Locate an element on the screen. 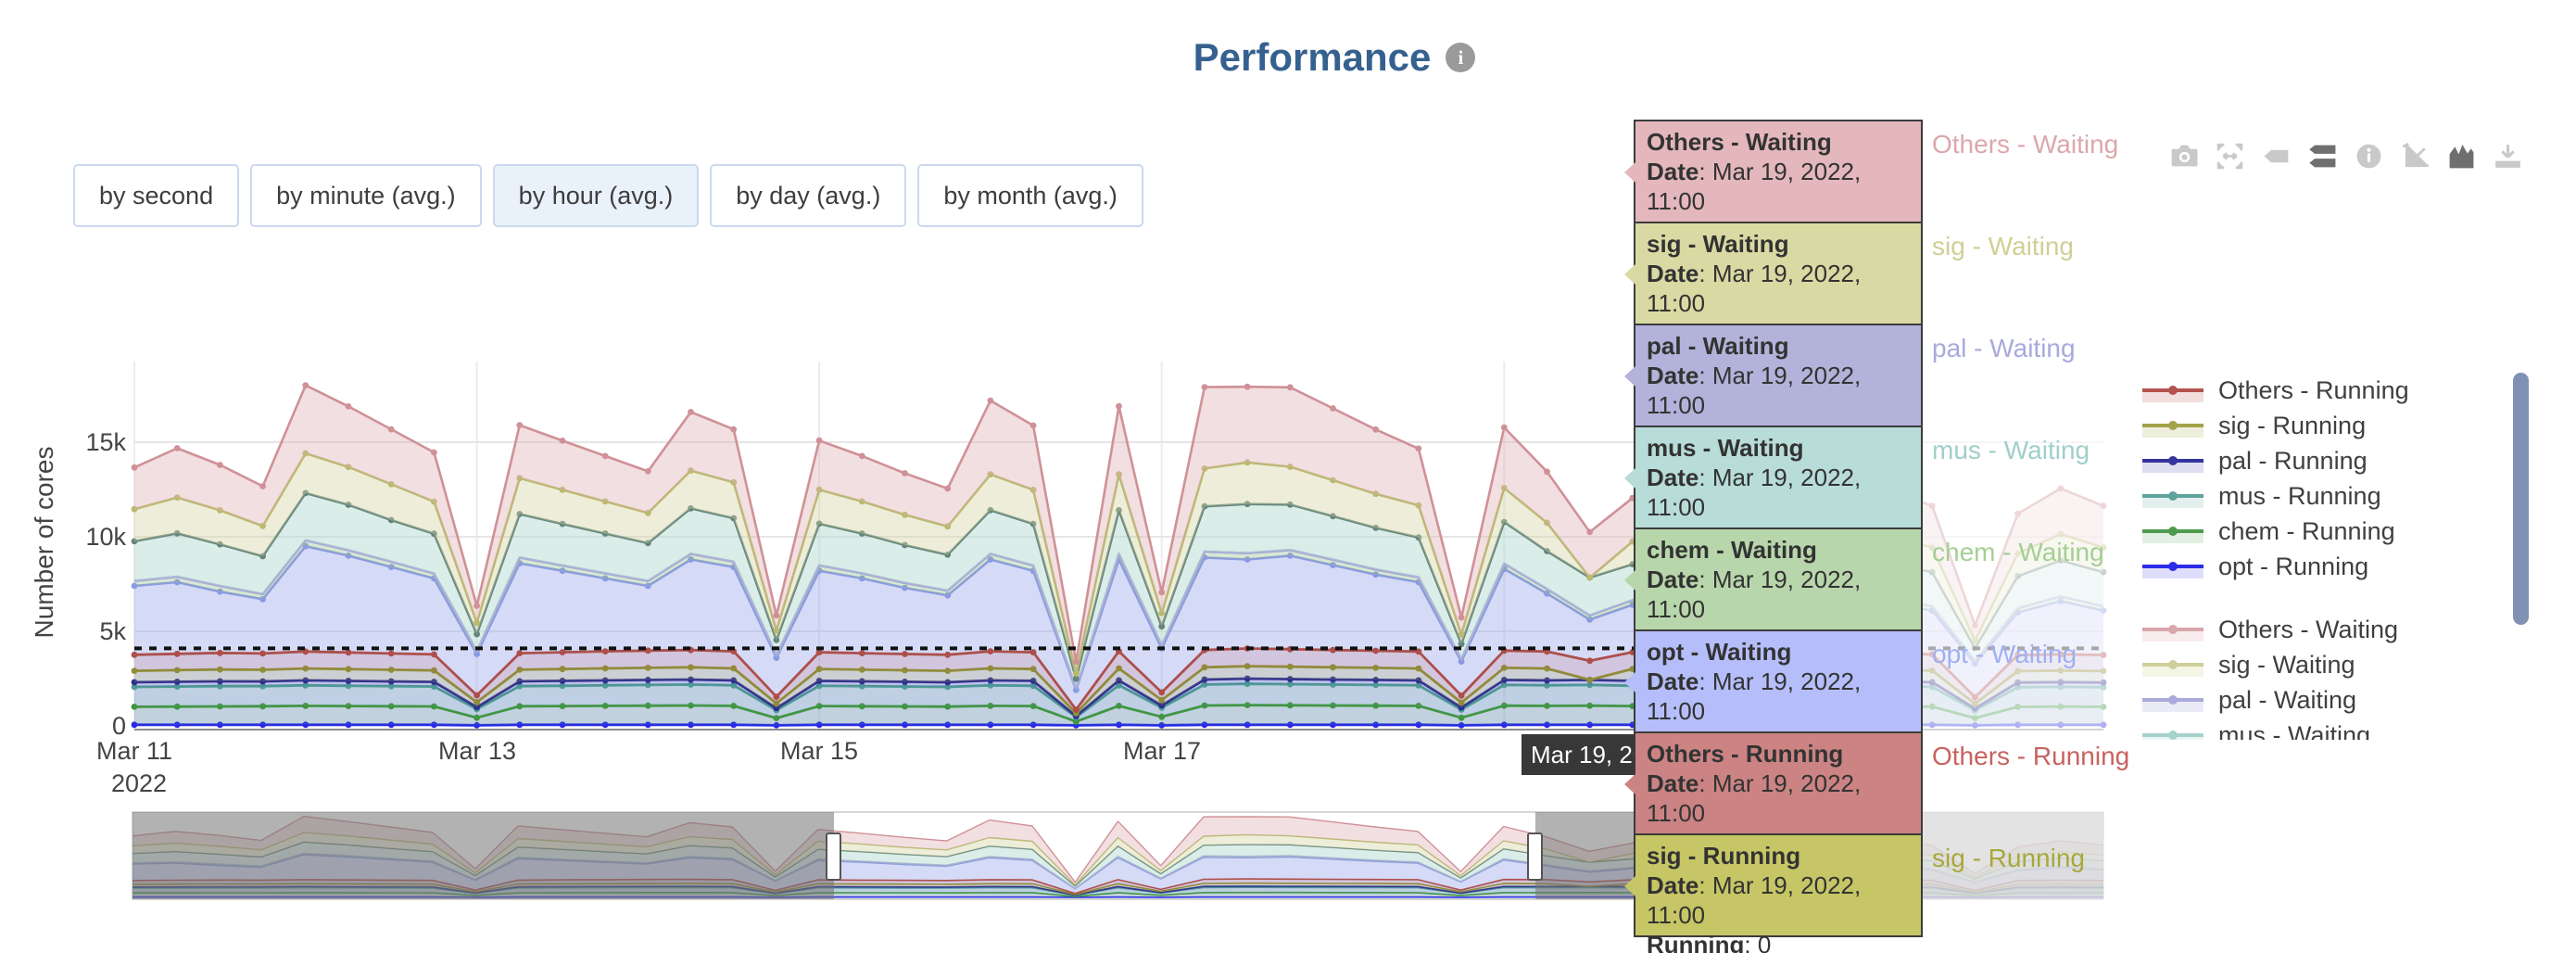  by-month-button: by month (avg.) is located at coordinates (1030, 196).